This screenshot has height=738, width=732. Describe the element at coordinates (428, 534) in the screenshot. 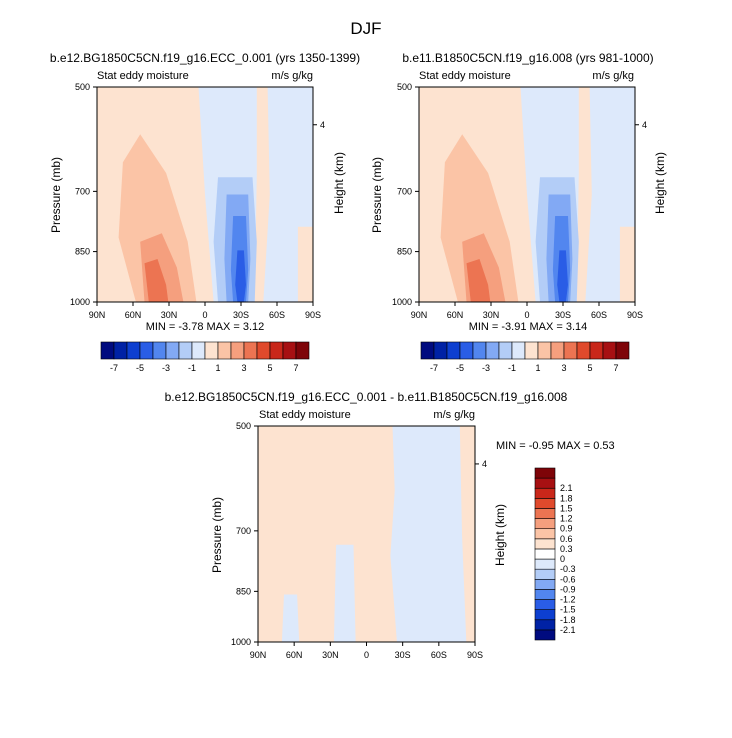

I see `field-negative-south` at that location.